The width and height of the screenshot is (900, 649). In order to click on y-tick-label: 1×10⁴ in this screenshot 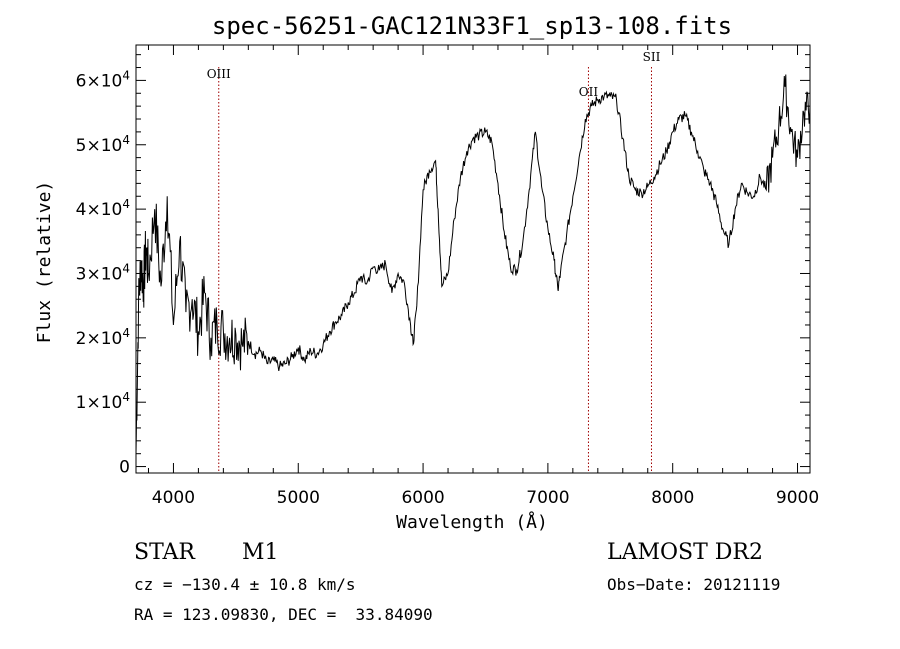, I will do `click(103, 401)`.